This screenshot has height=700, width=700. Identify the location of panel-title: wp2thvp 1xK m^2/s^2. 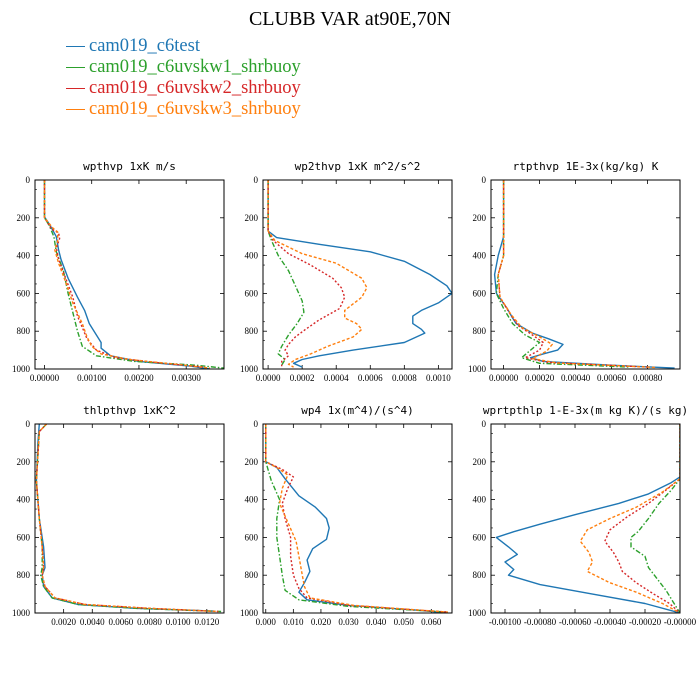
(358, 166).